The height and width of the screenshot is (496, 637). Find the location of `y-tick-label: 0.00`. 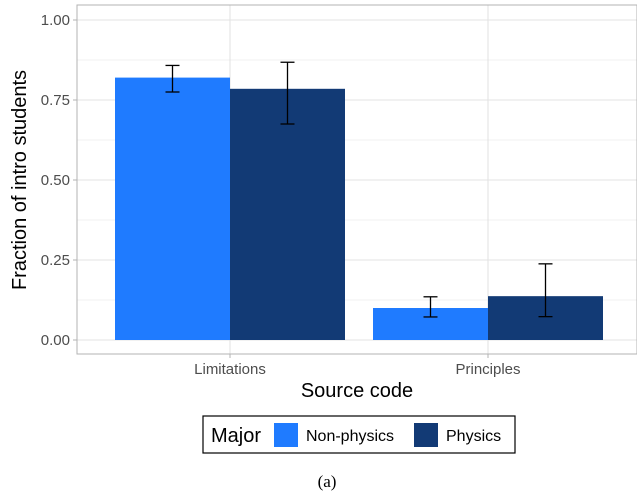

y-tick-label: 0.00 is located at coordinates (55, 340).